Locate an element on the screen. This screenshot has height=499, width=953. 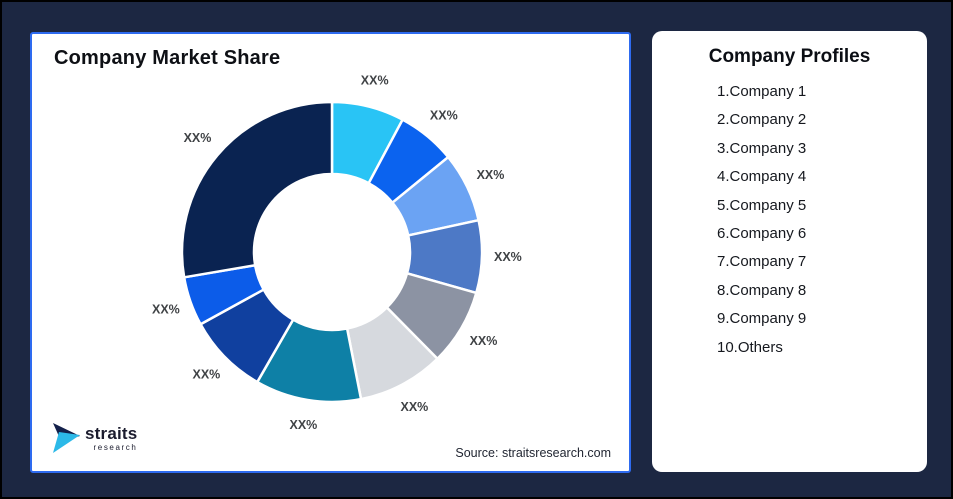
logo-subtitle: research is located at coordinates (115, 447).